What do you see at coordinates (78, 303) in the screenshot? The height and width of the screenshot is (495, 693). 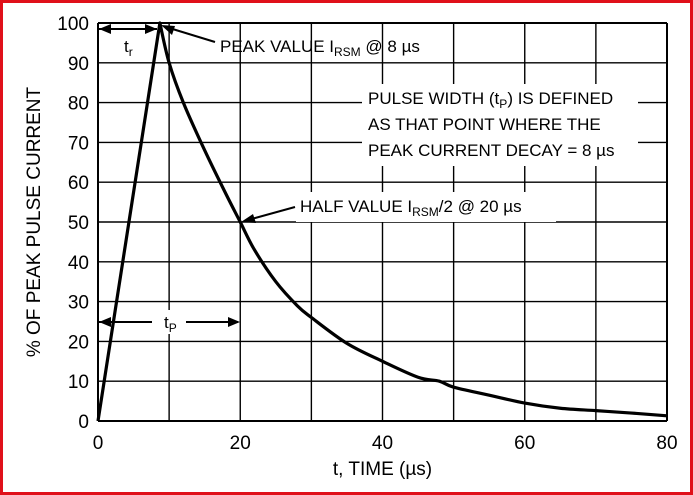 I see `y-tick-label: 30` at bounding box center [78, 303].